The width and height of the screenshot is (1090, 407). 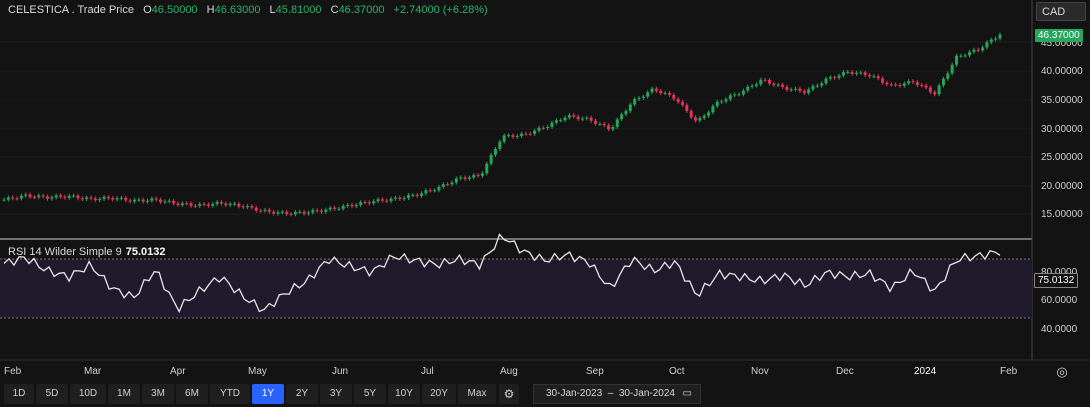 I want to click on range-button-3y: 3Y, so click(x=336, y=394).